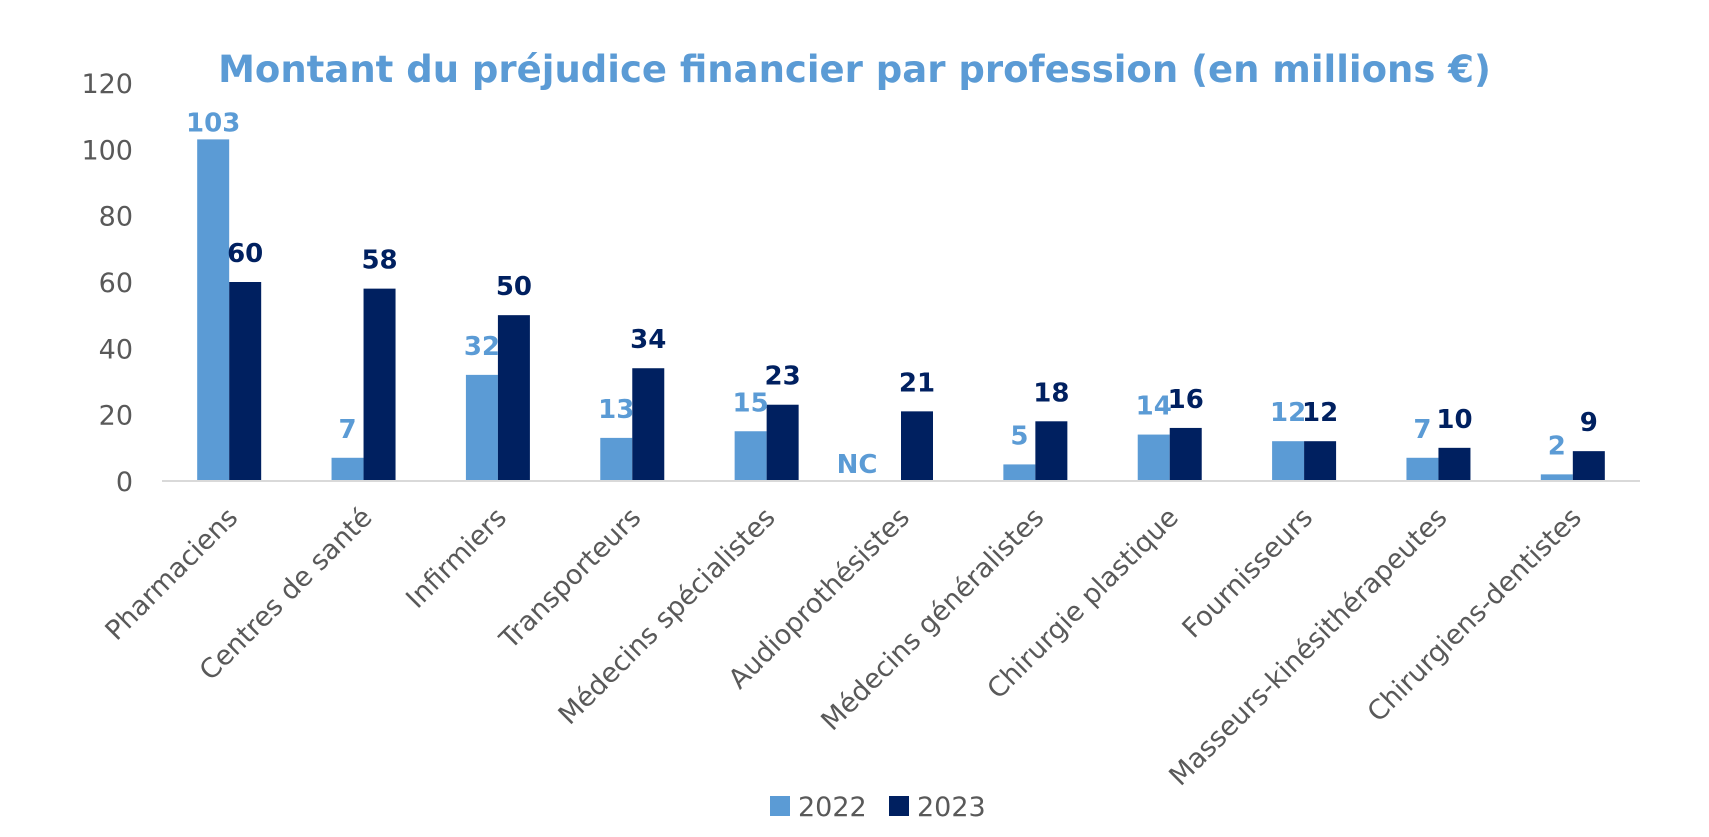  Describe the element at coordinates (917, 383) in the screenshot. I see `data-label-2023: 21` at that location.